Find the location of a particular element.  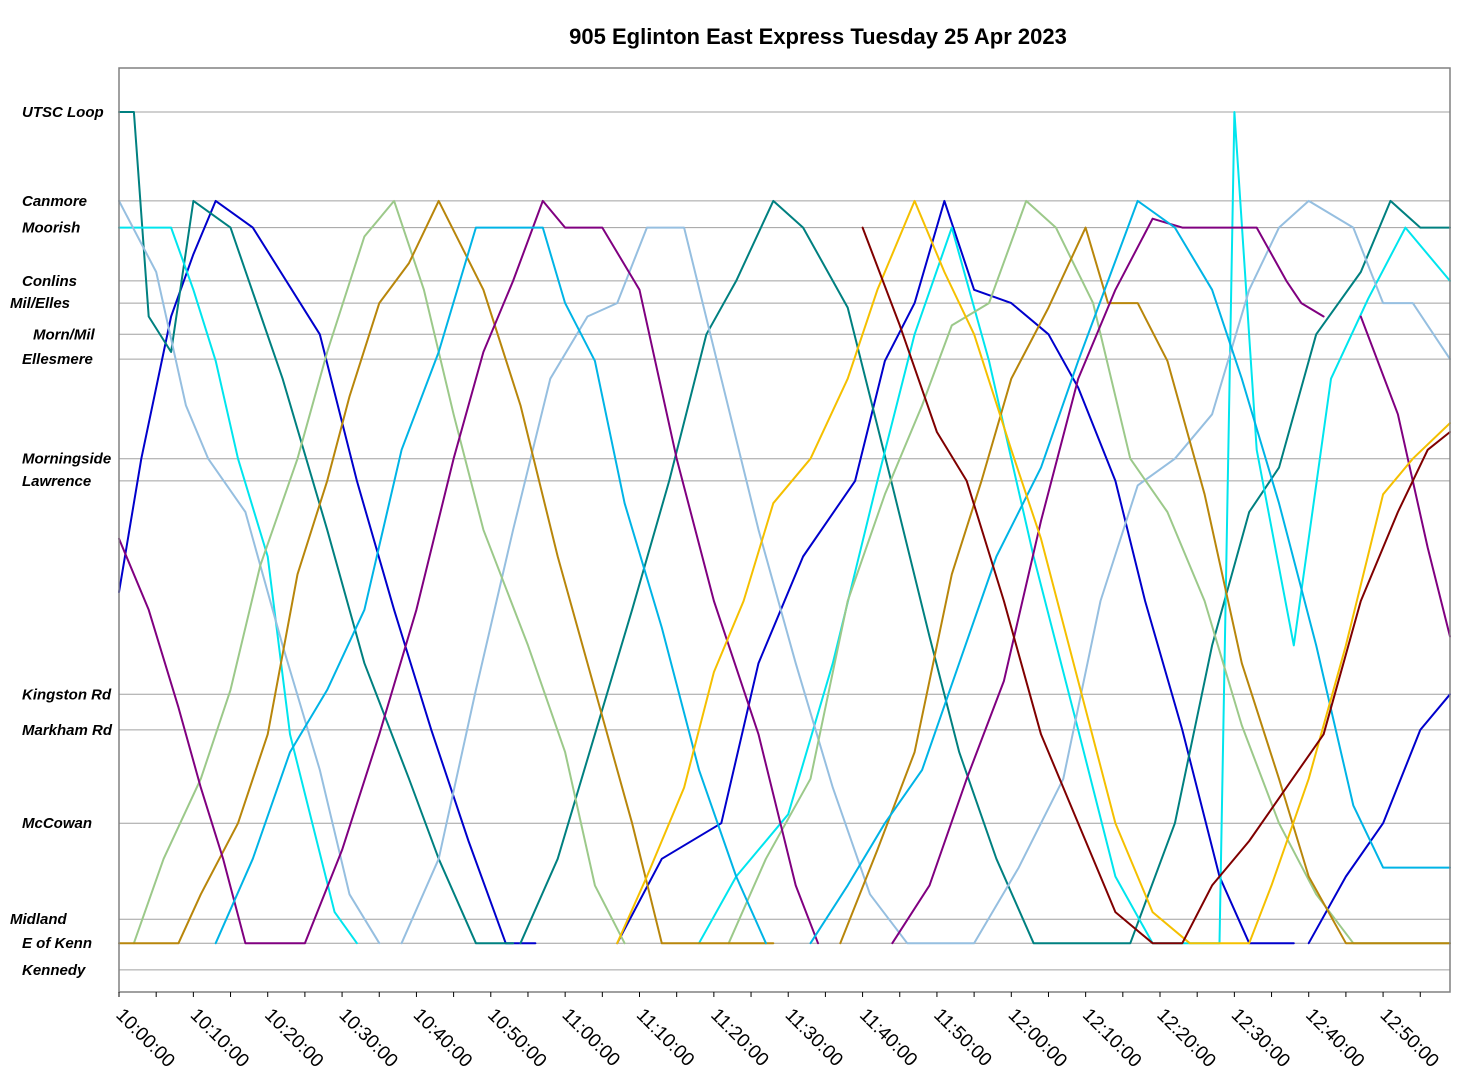

tick-label-0: 10:00:00 is located at coordinates (144, 1038).